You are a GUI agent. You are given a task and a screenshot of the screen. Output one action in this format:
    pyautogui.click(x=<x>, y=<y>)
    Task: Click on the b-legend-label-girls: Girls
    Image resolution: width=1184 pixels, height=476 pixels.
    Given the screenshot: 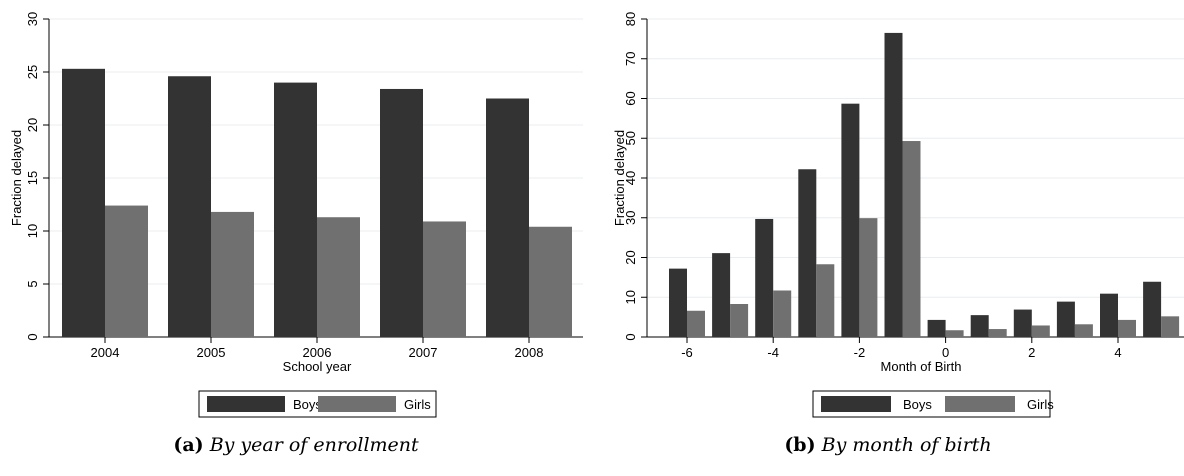 What is the action you would take?
    pyautogui.click(x=1040, y=404)
    